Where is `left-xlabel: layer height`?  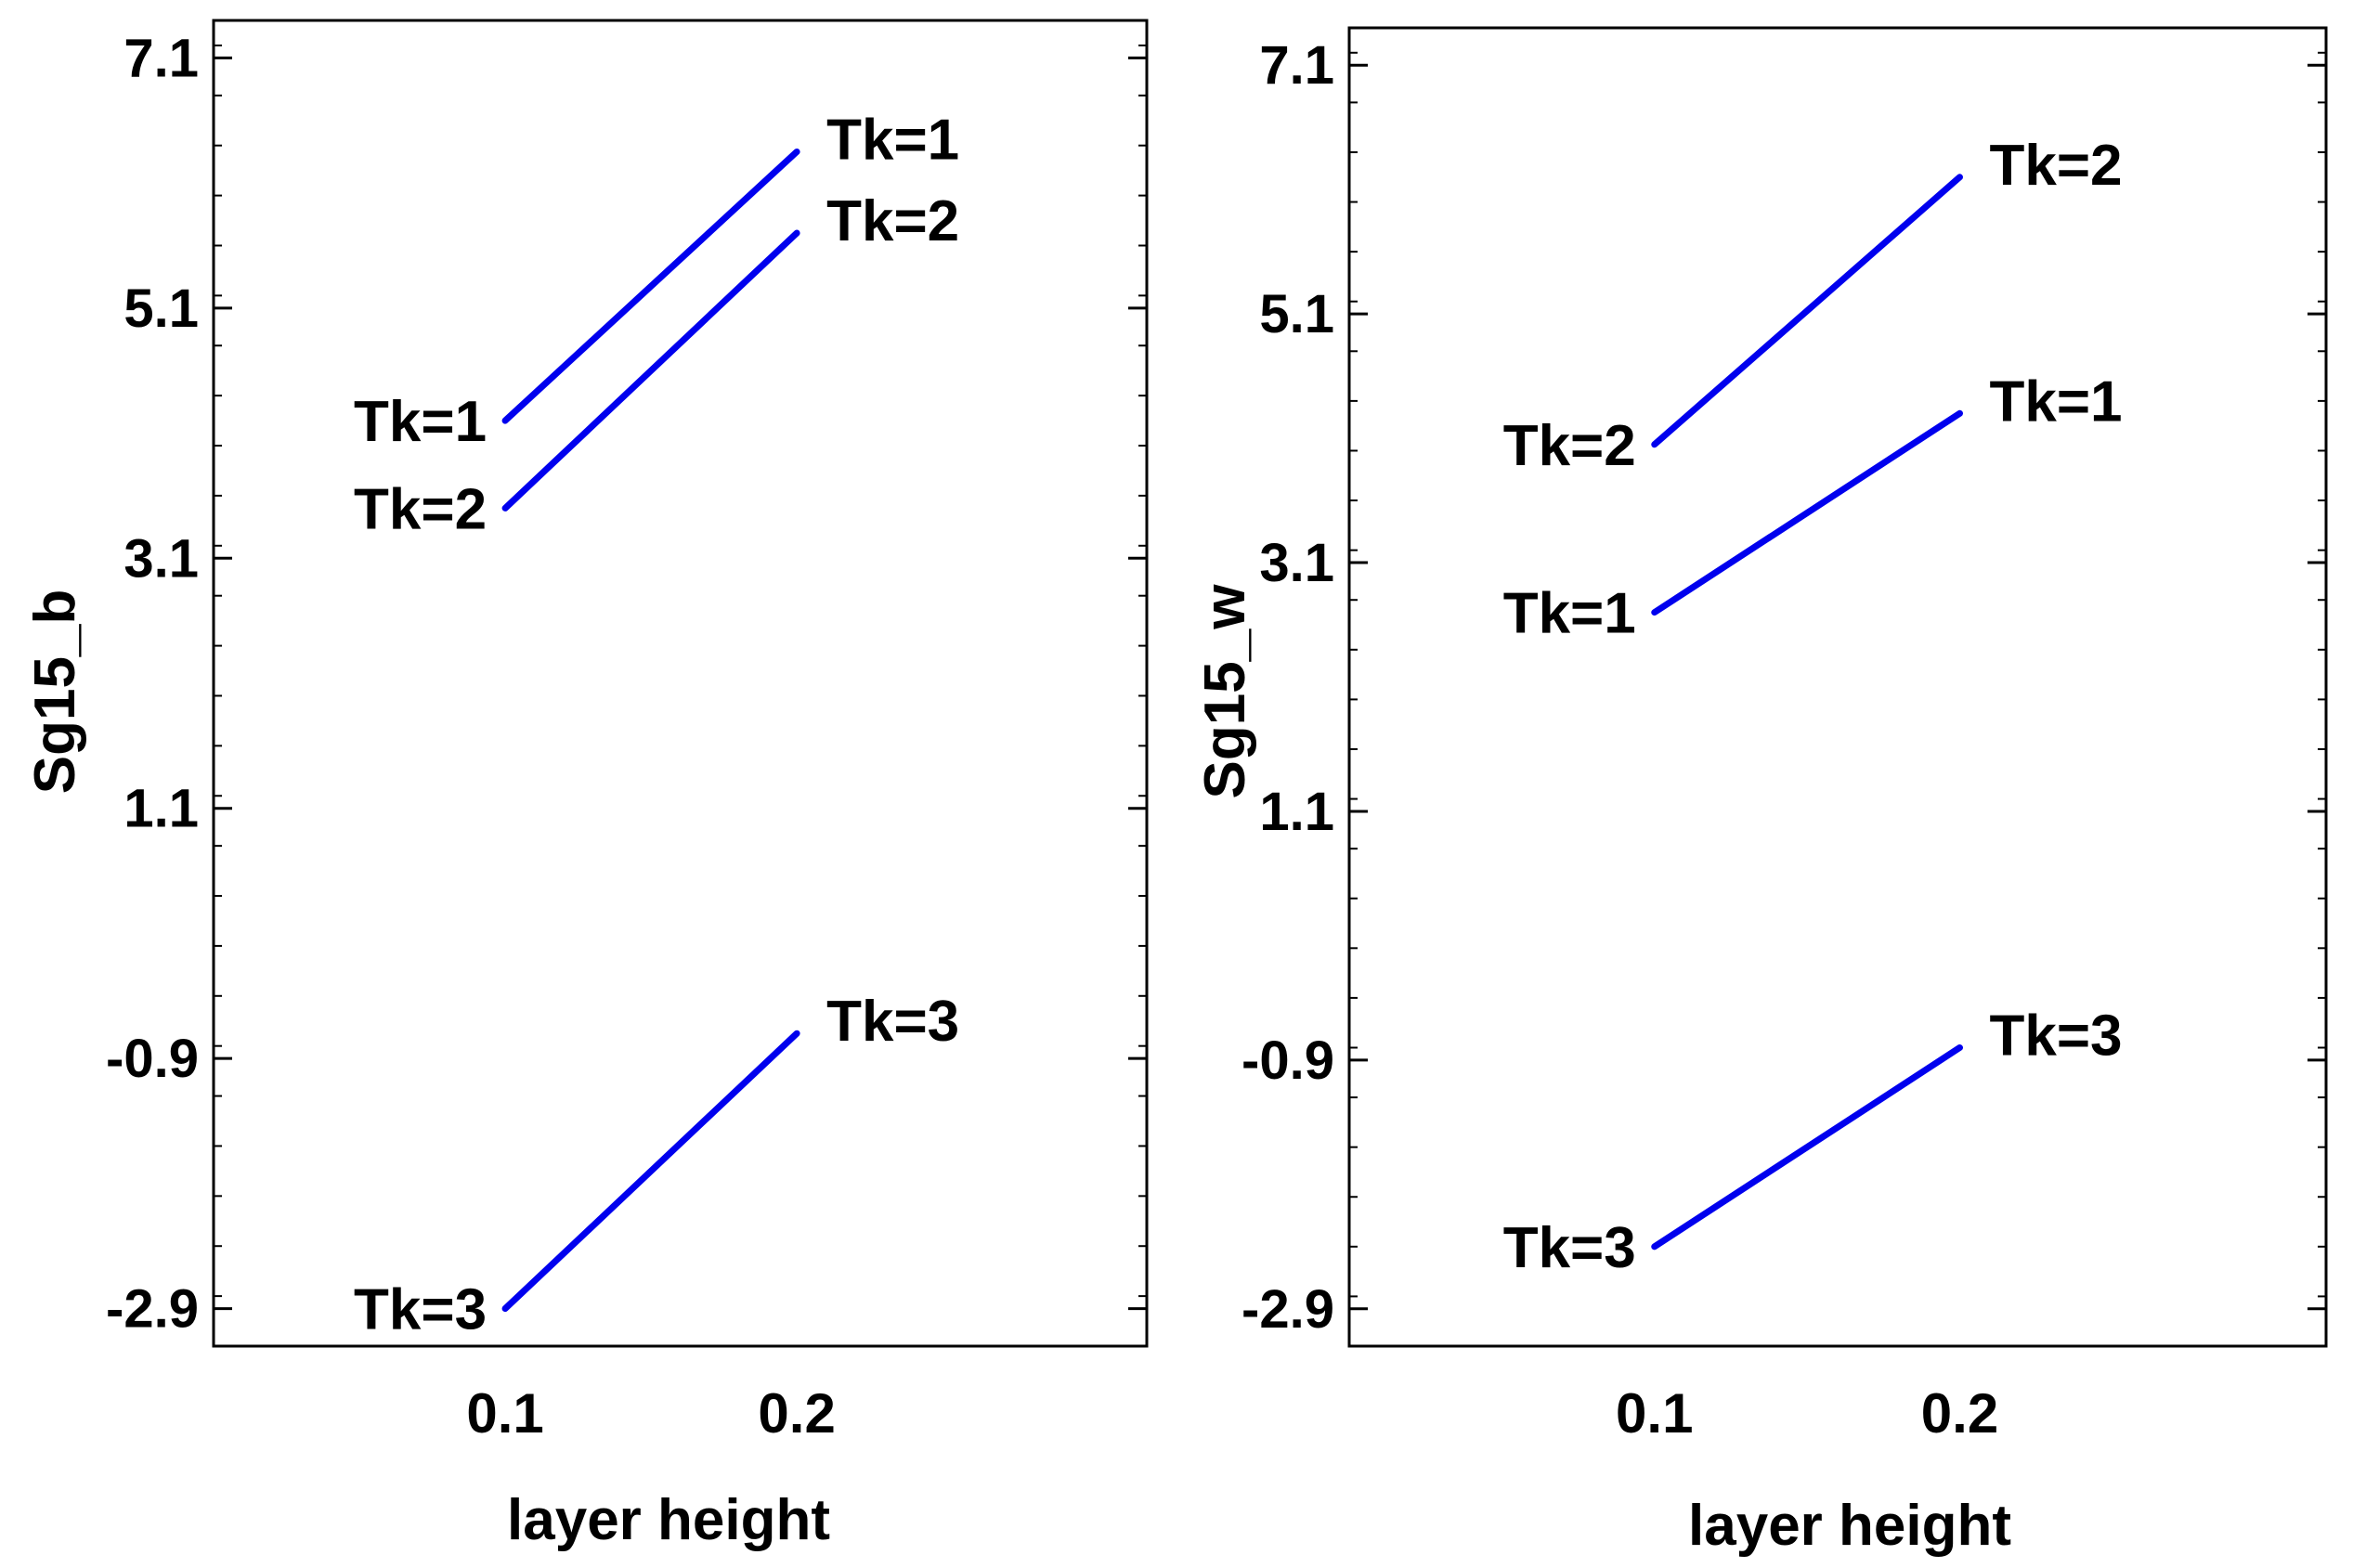 left-xlabel: layer height is located at coordinates (668, 1520).